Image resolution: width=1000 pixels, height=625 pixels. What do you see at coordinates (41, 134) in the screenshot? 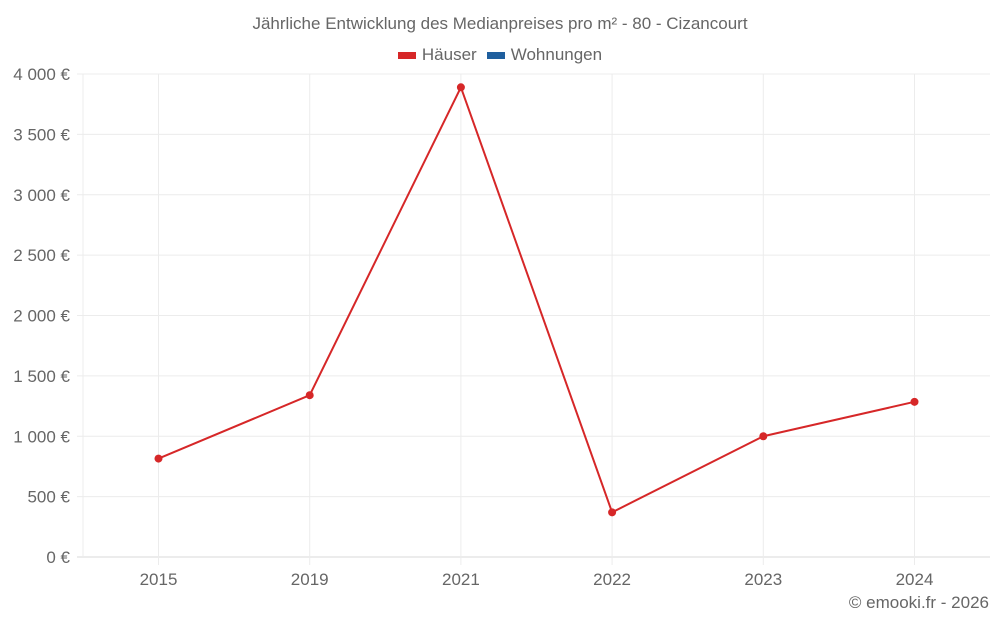
I see `y-tick-label: 3 500 €` at bounding box center [41, 134].